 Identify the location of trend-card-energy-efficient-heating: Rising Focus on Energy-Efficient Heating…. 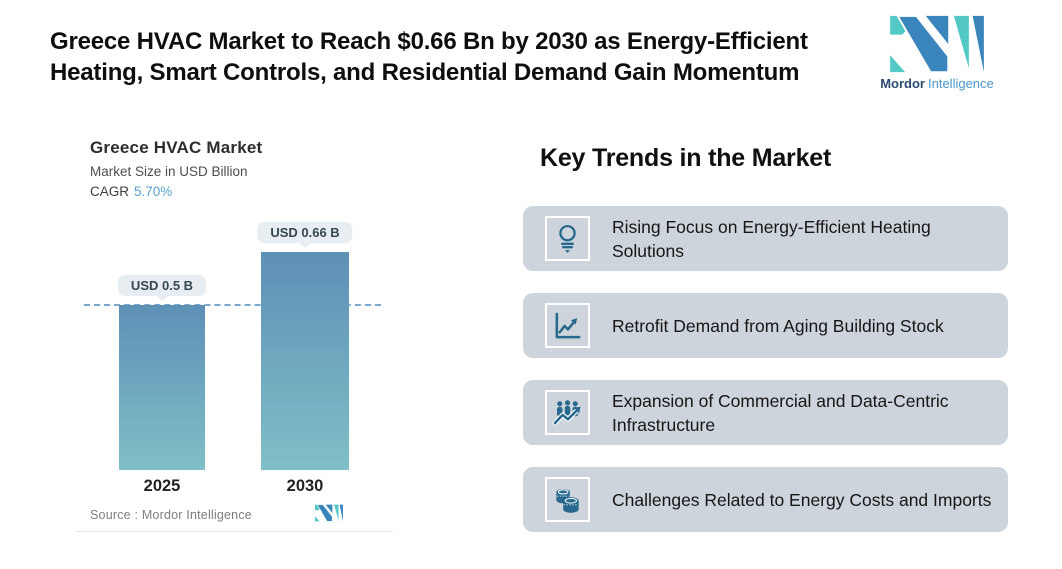
(765, 238).